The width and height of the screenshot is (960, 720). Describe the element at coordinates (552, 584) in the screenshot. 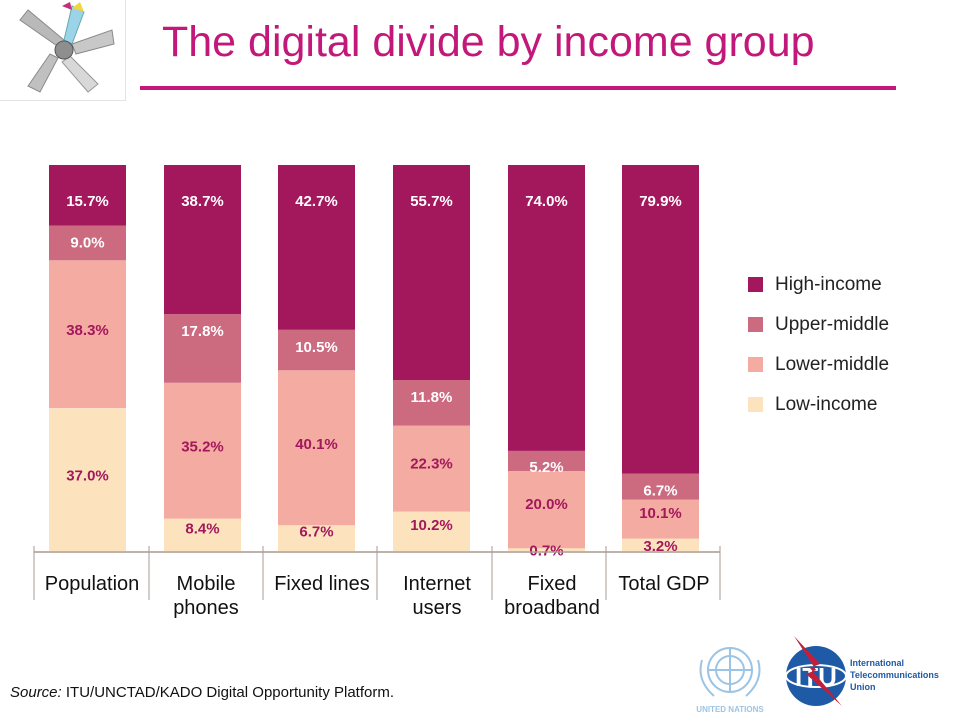

I see `category-label: Fixed` at that location.